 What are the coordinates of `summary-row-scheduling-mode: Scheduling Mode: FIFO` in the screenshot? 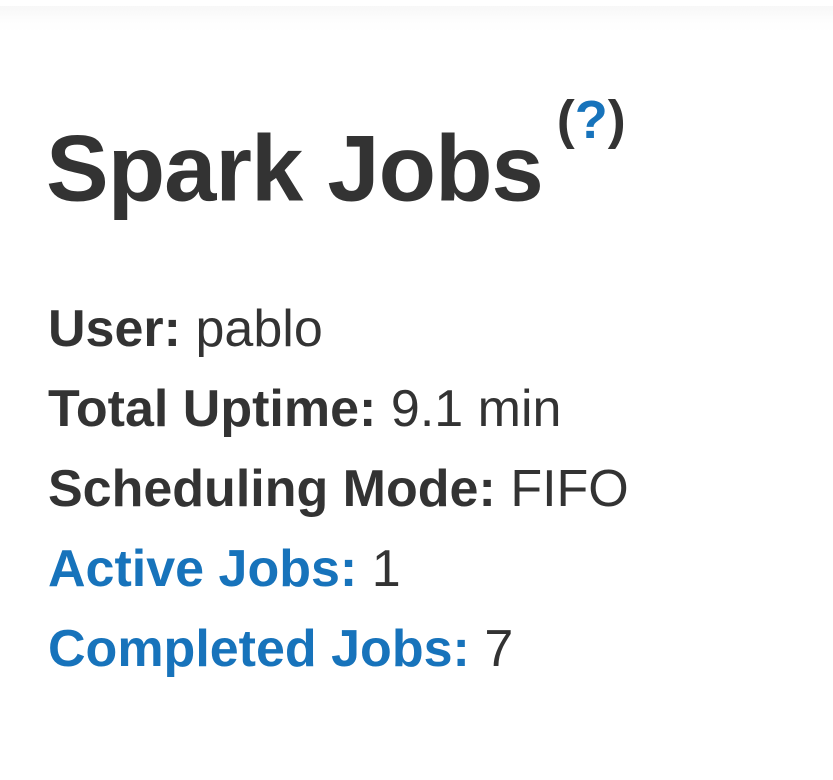 It's located at (440, 489).